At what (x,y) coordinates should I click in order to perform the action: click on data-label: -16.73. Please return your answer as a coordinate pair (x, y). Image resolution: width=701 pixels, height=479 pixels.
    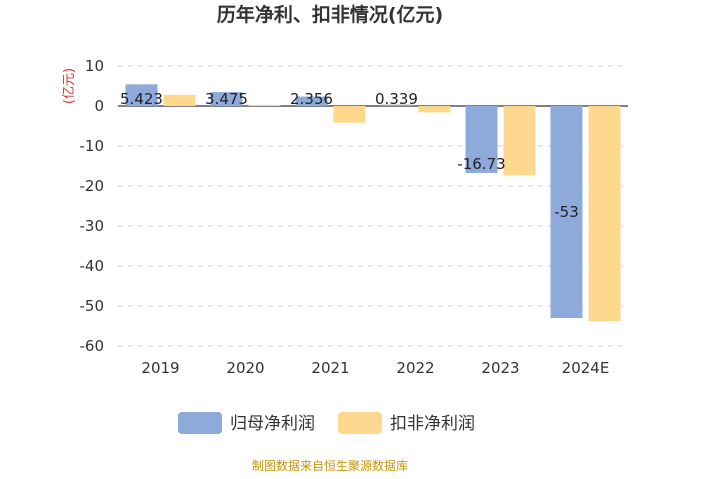
    Looking at the image, I should click on (481, 164).